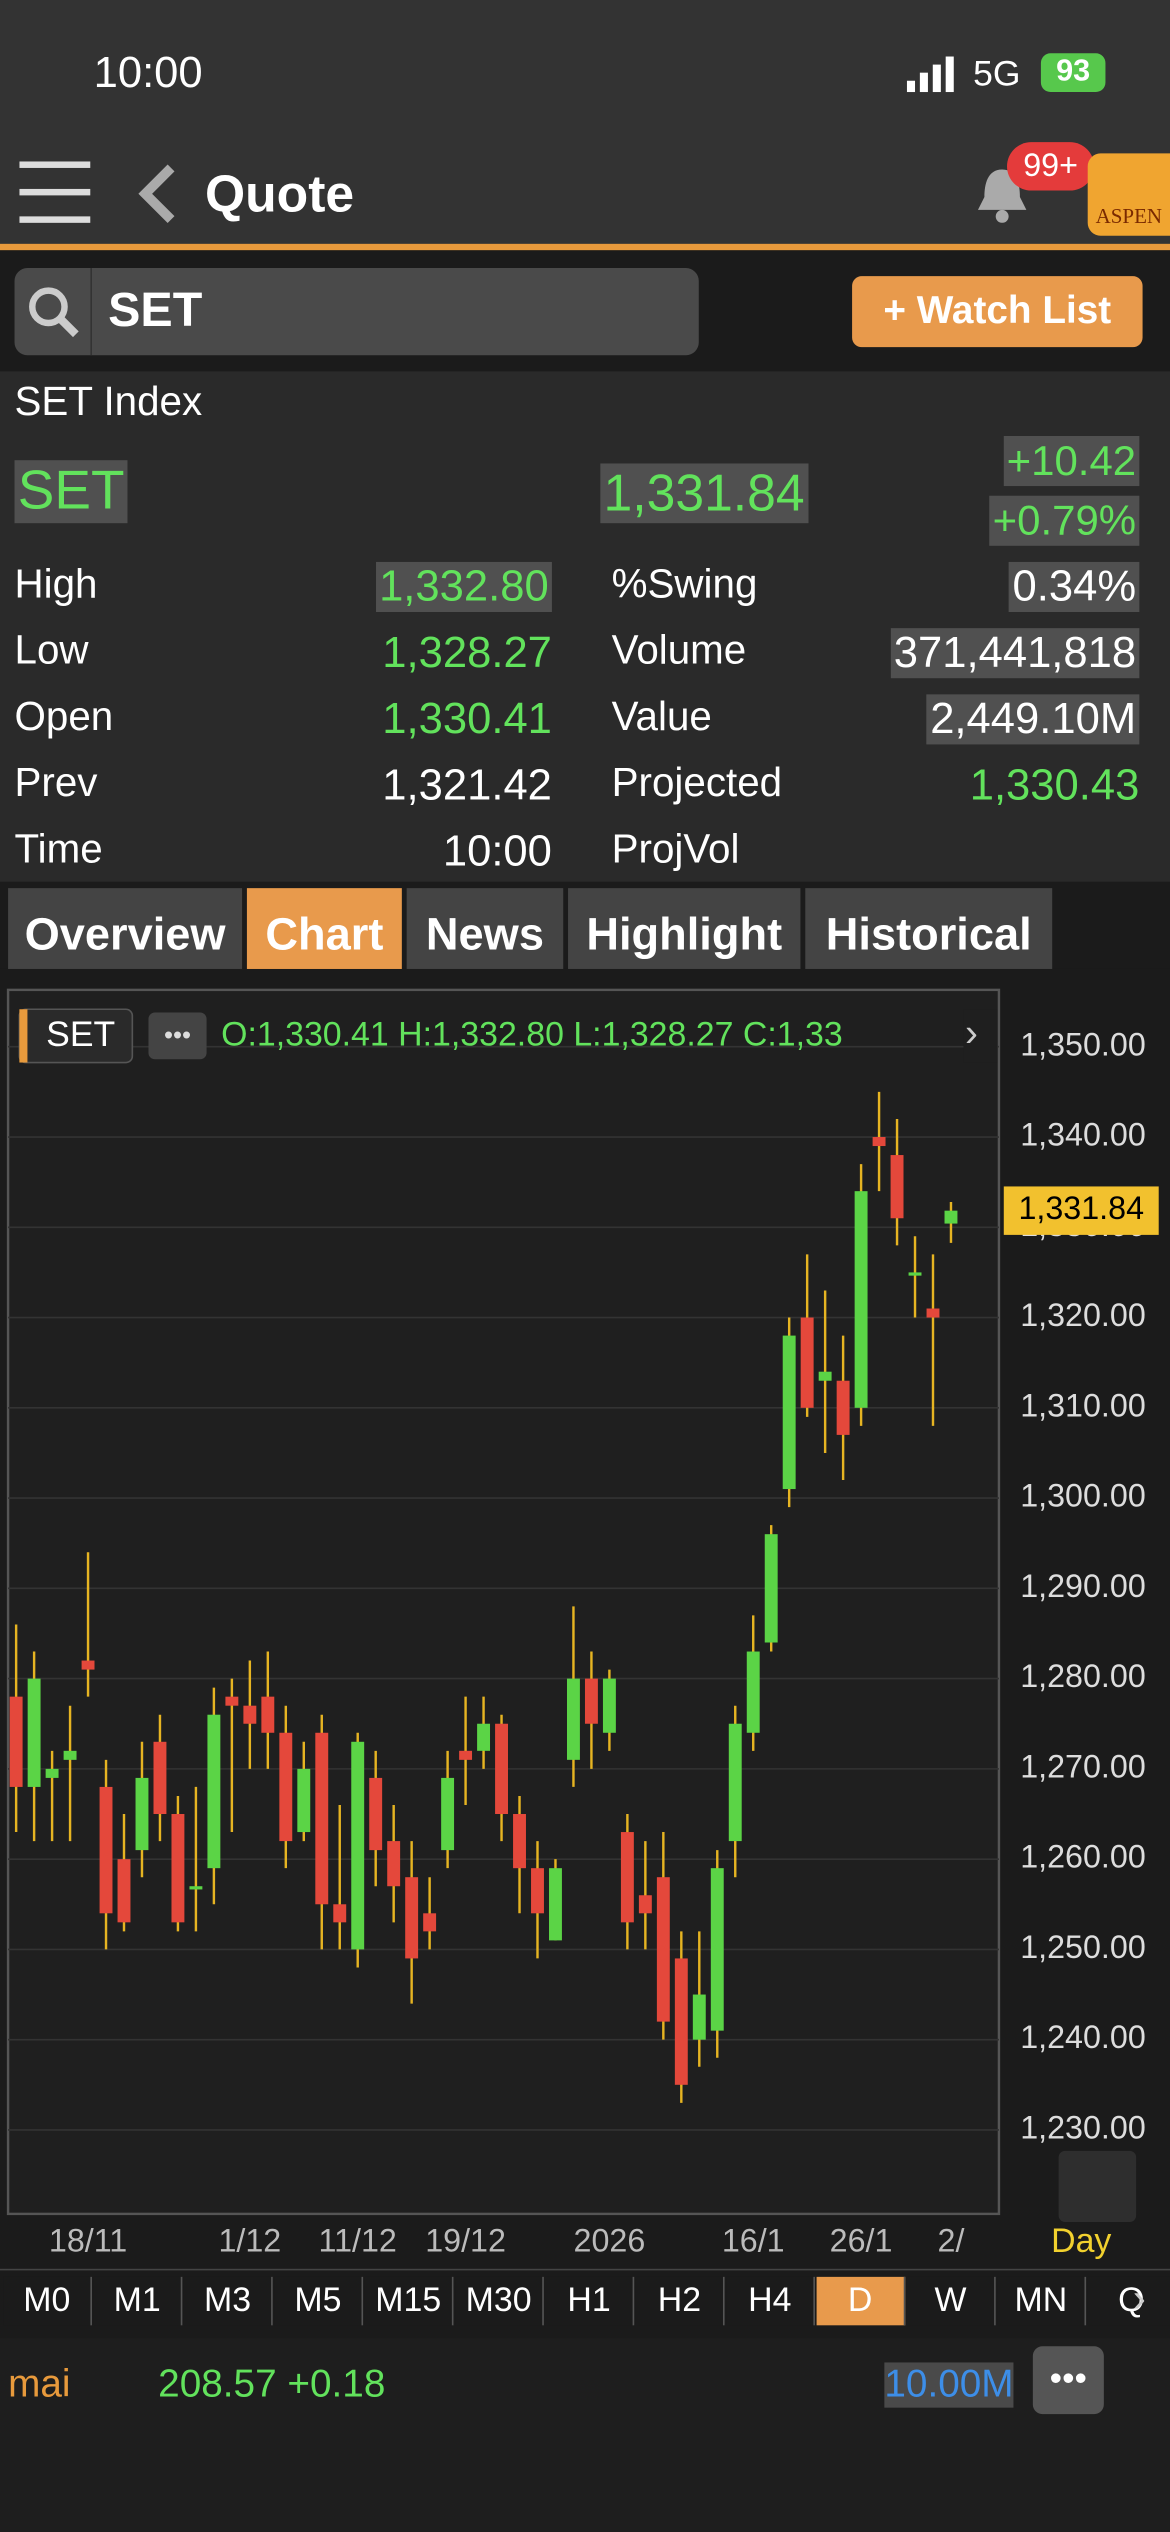  I want to click on row-value: 0.34%, so click(1074, 587).